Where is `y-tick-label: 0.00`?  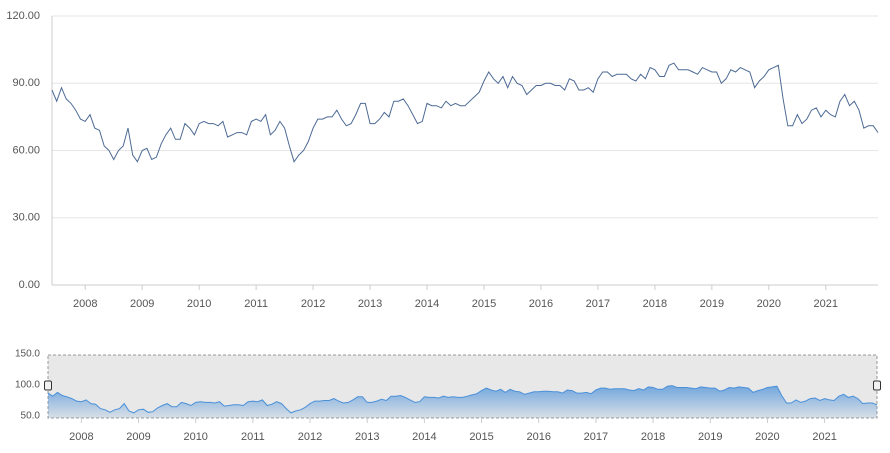
y-tick-label: 0.00 is located at coordinates (29, 285).